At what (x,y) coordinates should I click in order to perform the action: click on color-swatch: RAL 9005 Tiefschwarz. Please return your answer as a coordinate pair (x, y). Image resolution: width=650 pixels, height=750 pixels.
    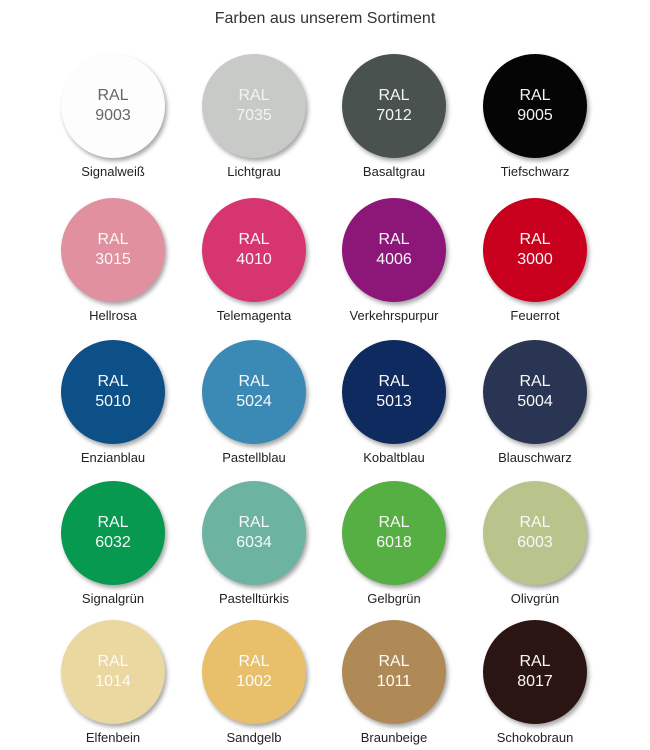
    Looking at the image, I should click on (535, 119).